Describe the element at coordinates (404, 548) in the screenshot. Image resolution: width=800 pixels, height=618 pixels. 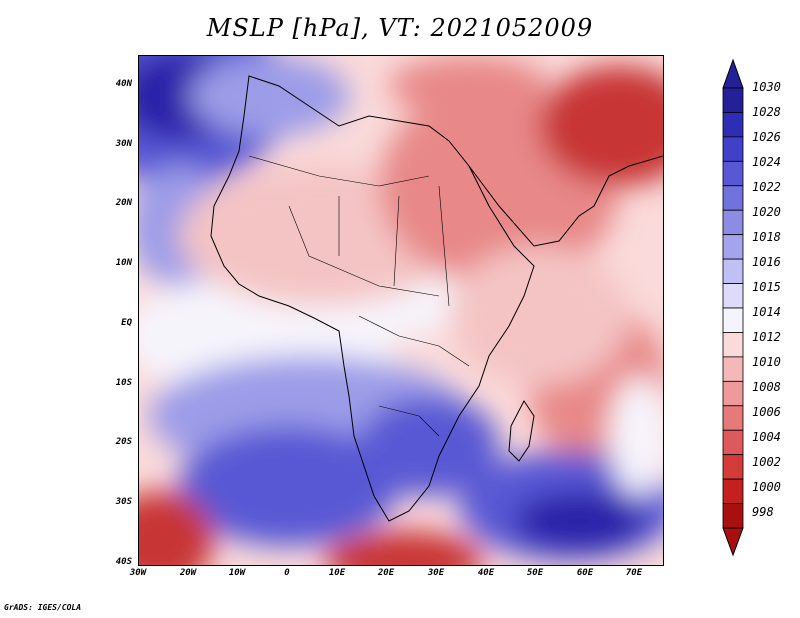
I see `cape-low` at that location.